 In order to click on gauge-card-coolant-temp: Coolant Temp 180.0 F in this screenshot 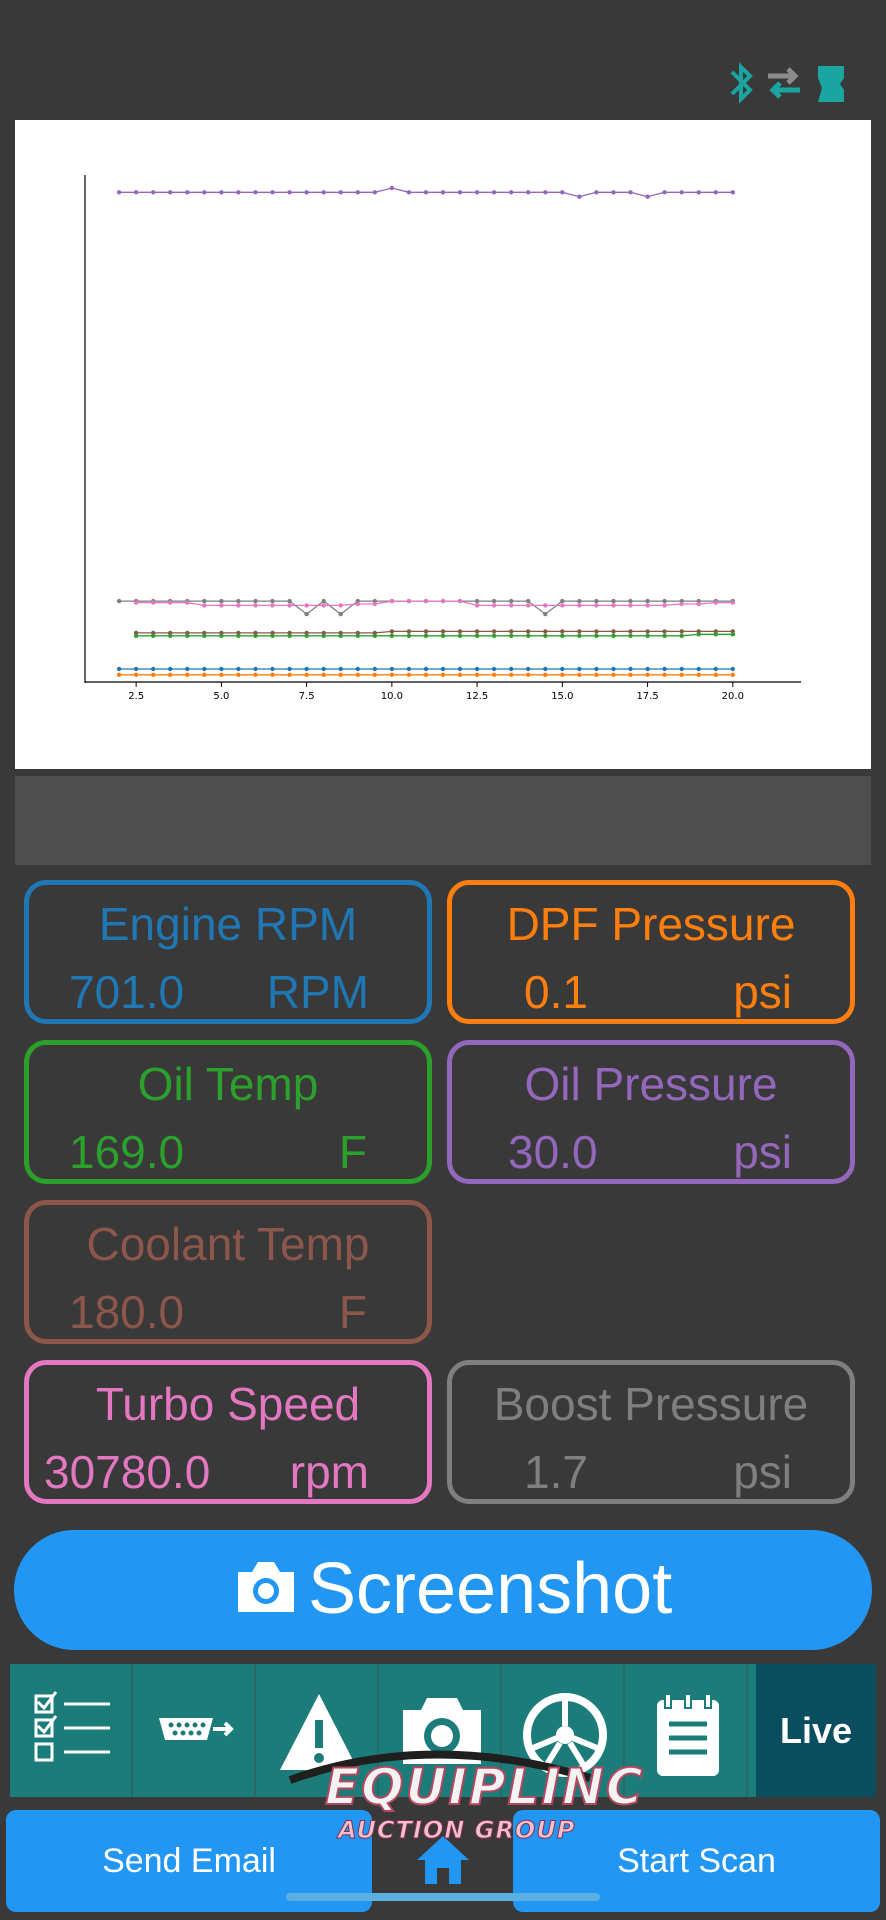, I will do `click(228, 1272)`.